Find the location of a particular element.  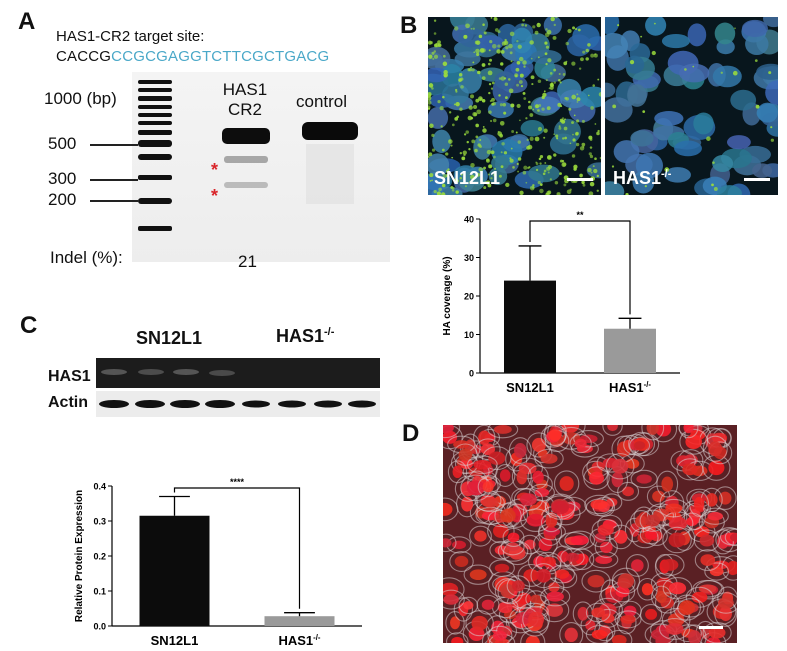

lane-has1-label: HAS1 CR2 is located at coordinates (245, 100).